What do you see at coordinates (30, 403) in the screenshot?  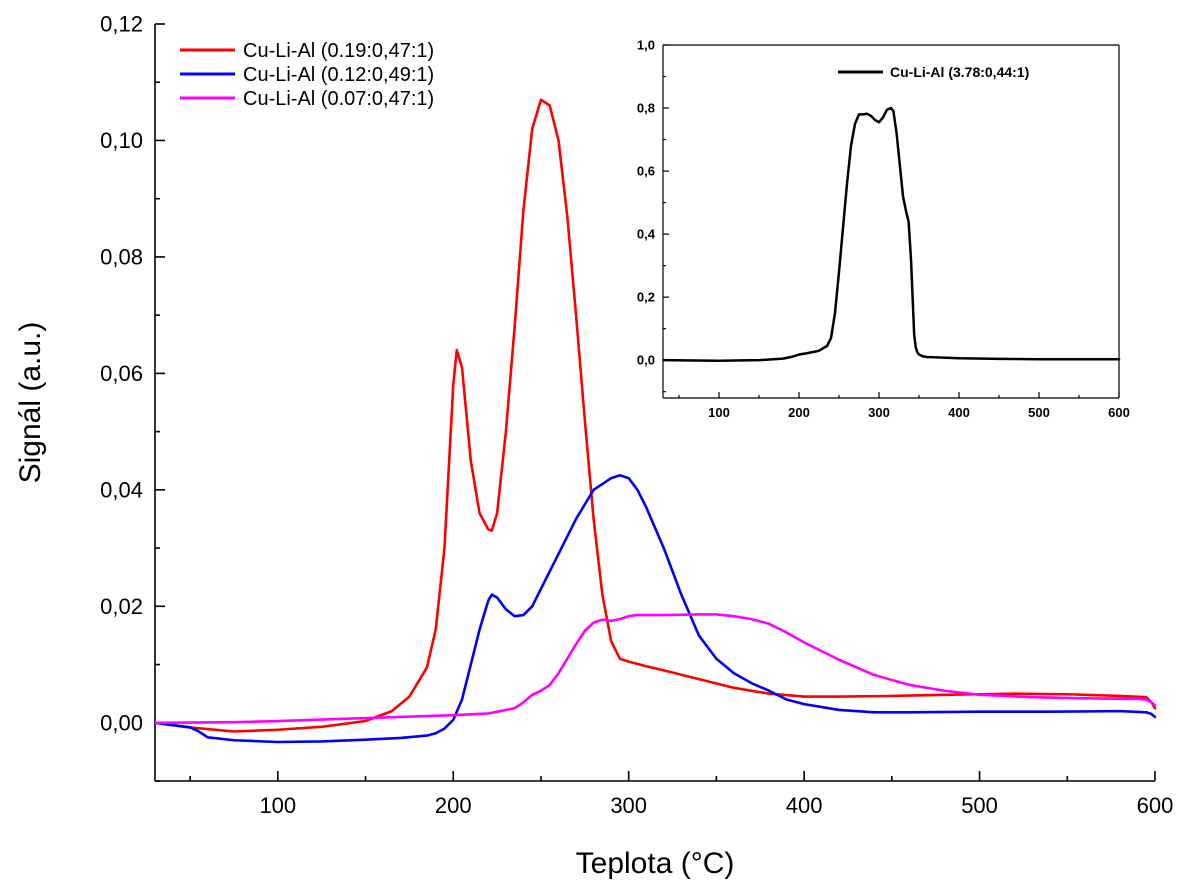 I see `y-axis-title: Signál (a.u.)` at bounding box center [30, 403].